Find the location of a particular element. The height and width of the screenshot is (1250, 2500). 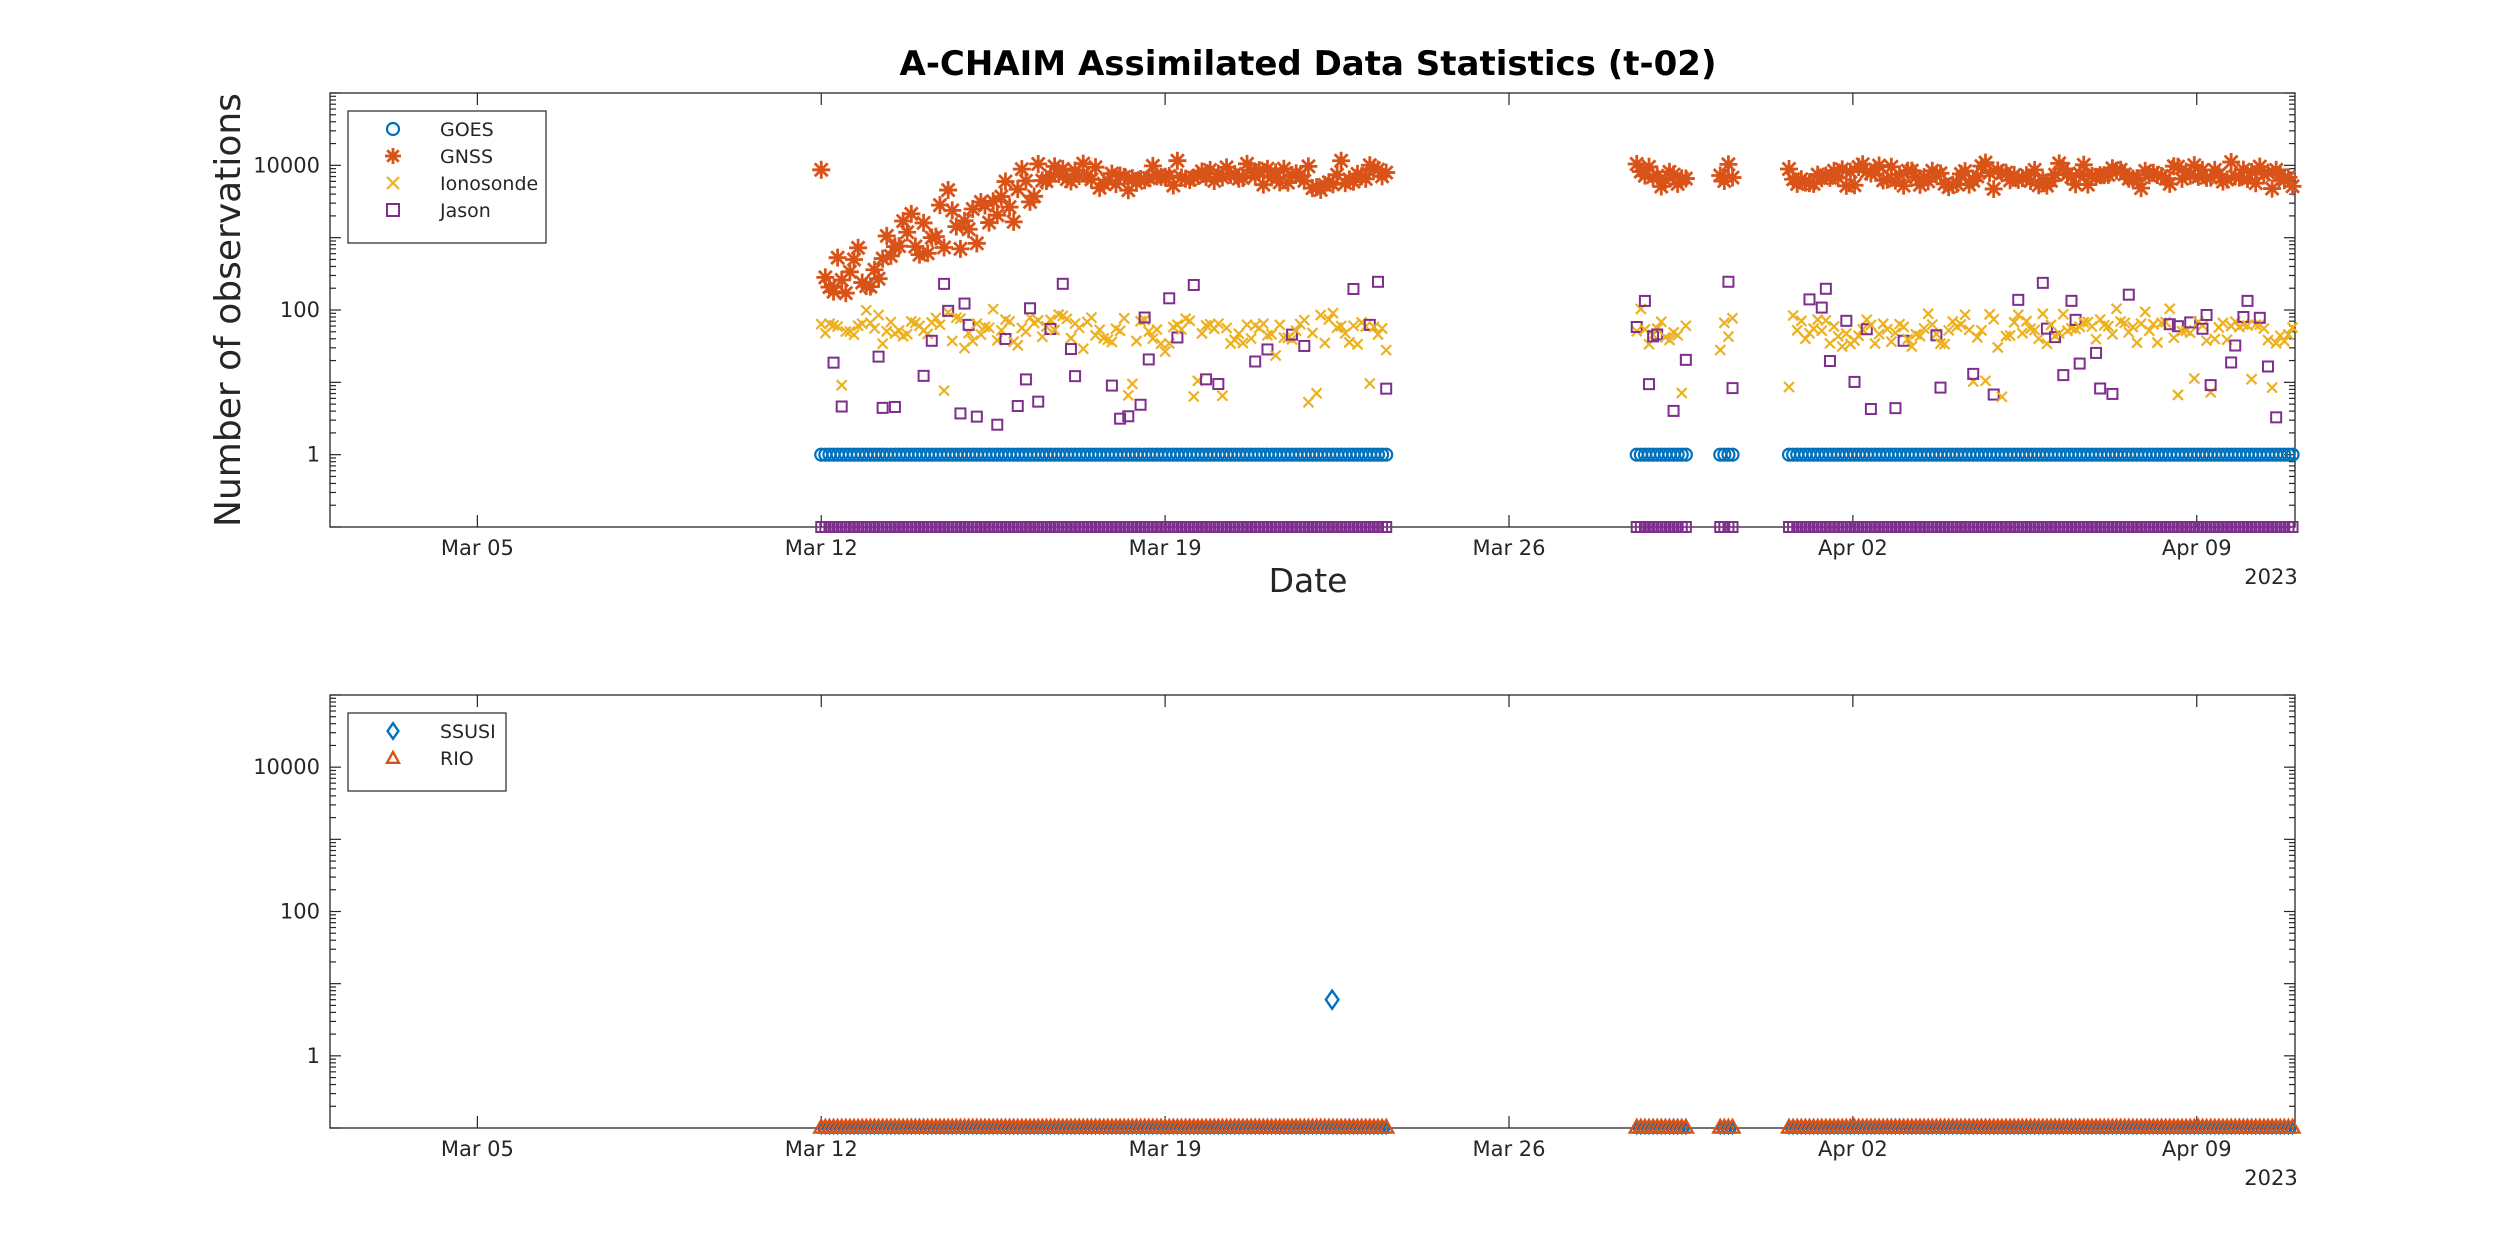

x-tick-label: Mar 12 is located at coordinates (821, 548).